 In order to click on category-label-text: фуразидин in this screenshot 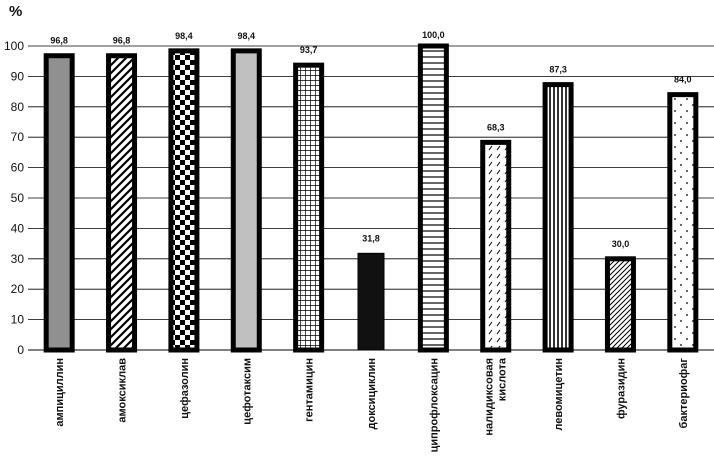, I will do `click(621, 388)`.